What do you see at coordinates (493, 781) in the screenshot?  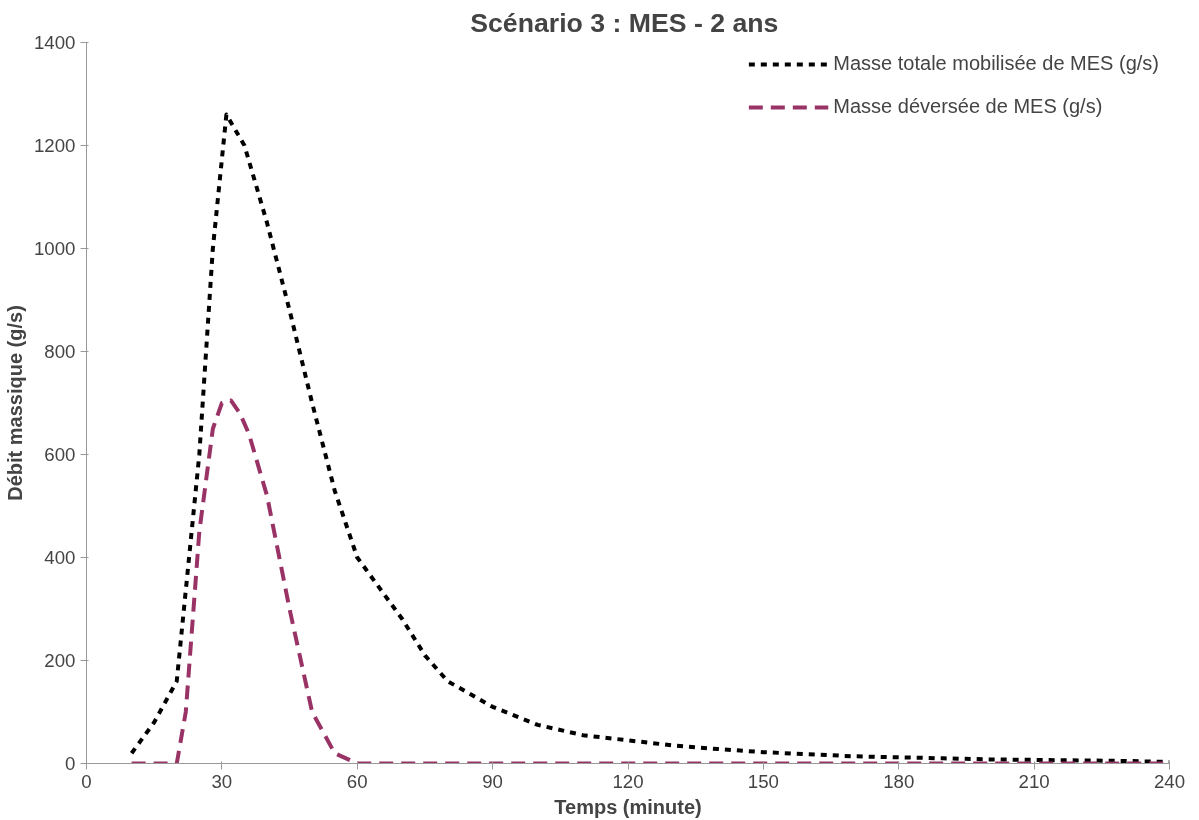 I see `x-tick-label: 90` at bounding box center [493, 781].